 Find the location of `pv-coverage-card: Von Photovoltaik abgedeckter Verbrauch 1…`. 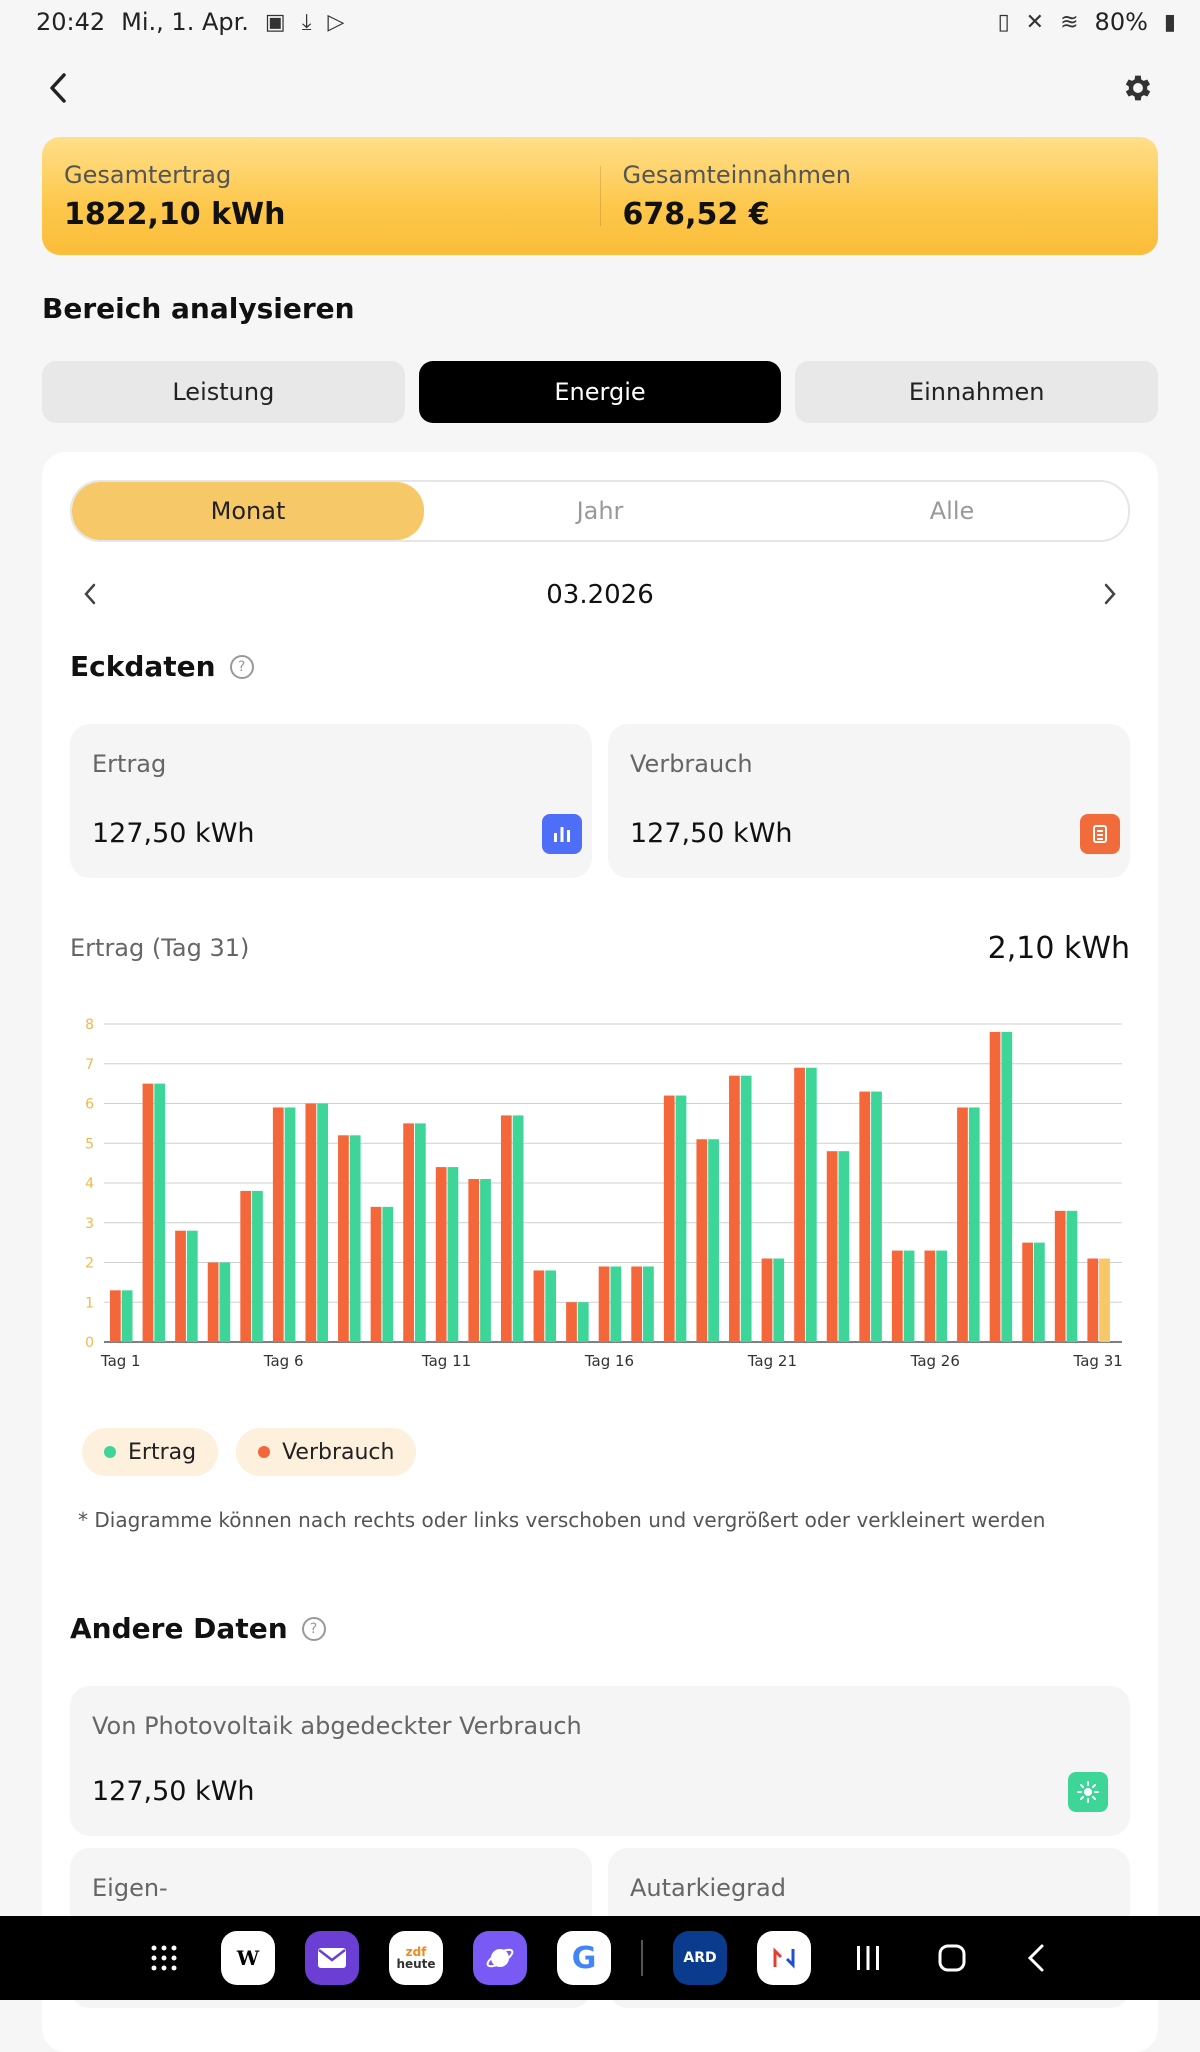

pv-coverage-card: Von Photovoltaik abgedeckter Verbrauch 1… is located at coordinates (600, 1761).